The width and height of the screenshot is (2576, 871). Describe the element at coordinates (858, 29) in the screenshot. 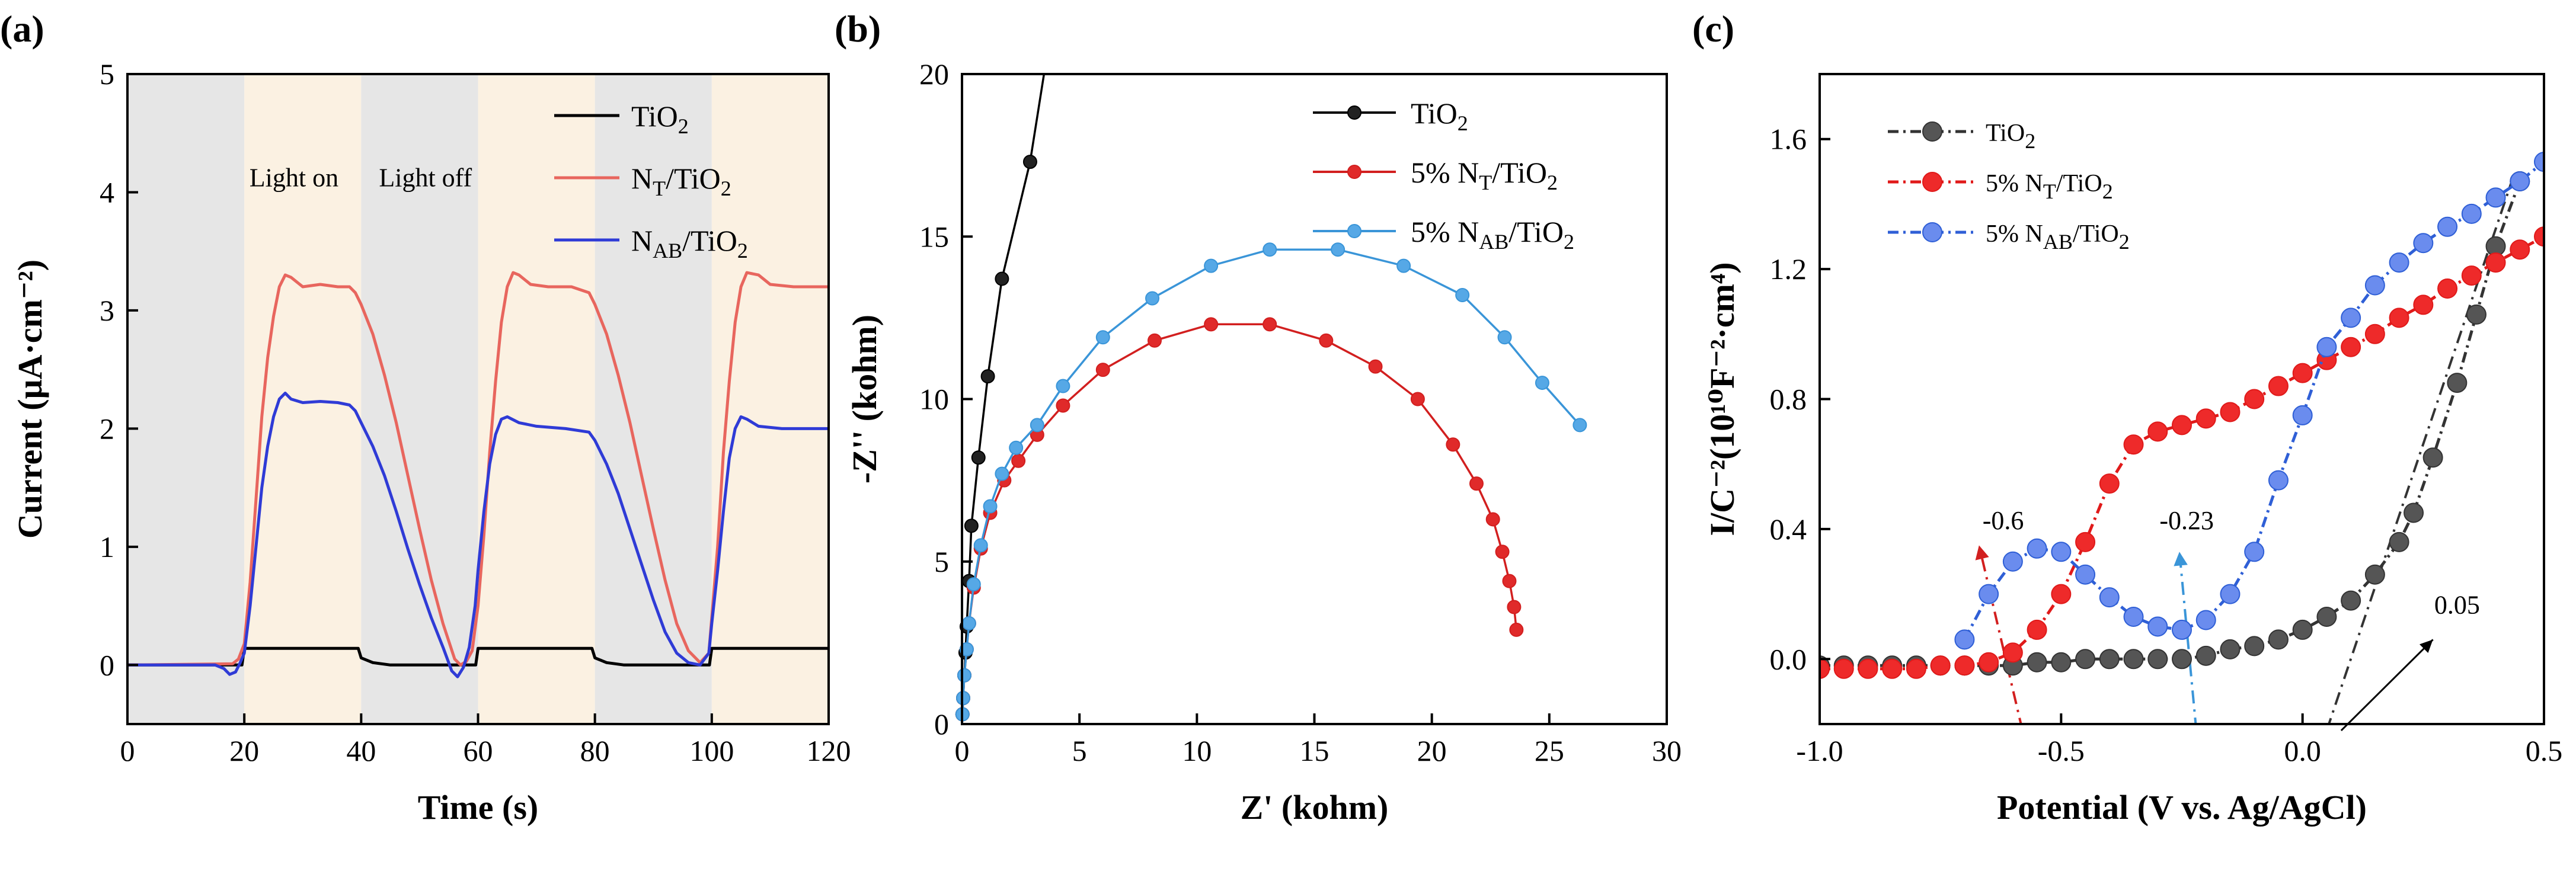

I see `panel-label: (b)` at that location.